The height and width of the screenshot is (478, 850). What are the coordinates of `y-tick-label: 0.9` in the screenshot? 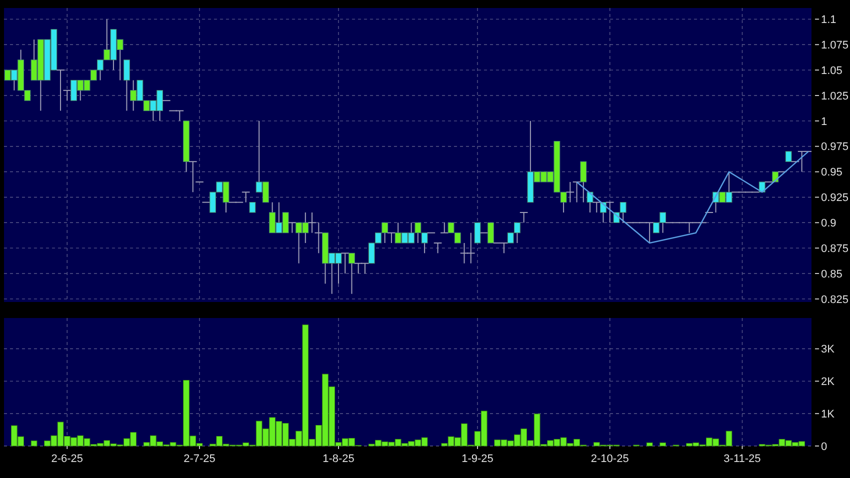 It's located at (828, 224).